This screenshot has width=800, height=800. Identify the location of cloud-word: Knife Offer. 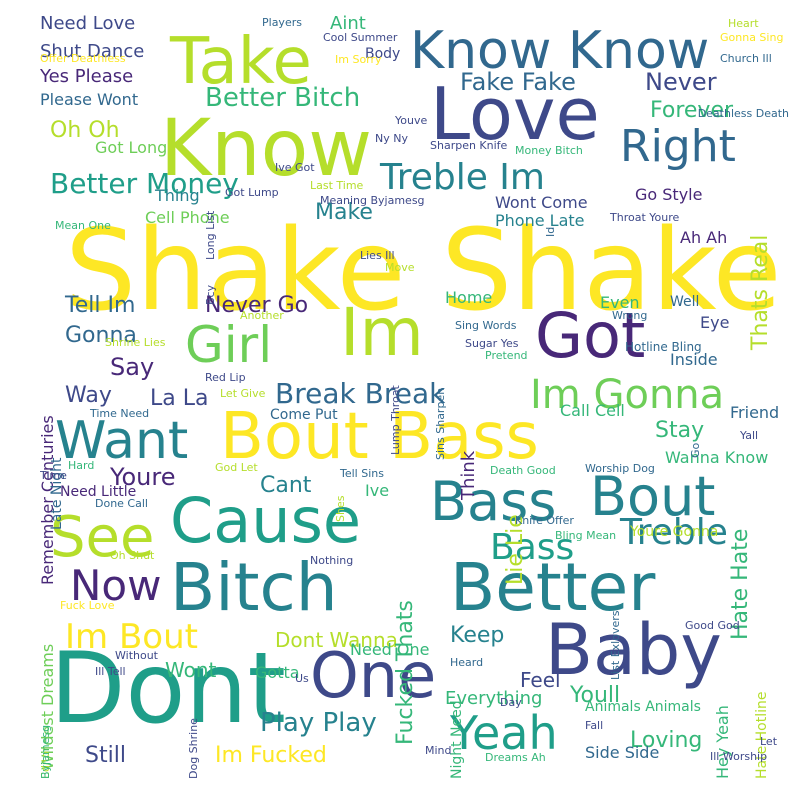
(544, 520).